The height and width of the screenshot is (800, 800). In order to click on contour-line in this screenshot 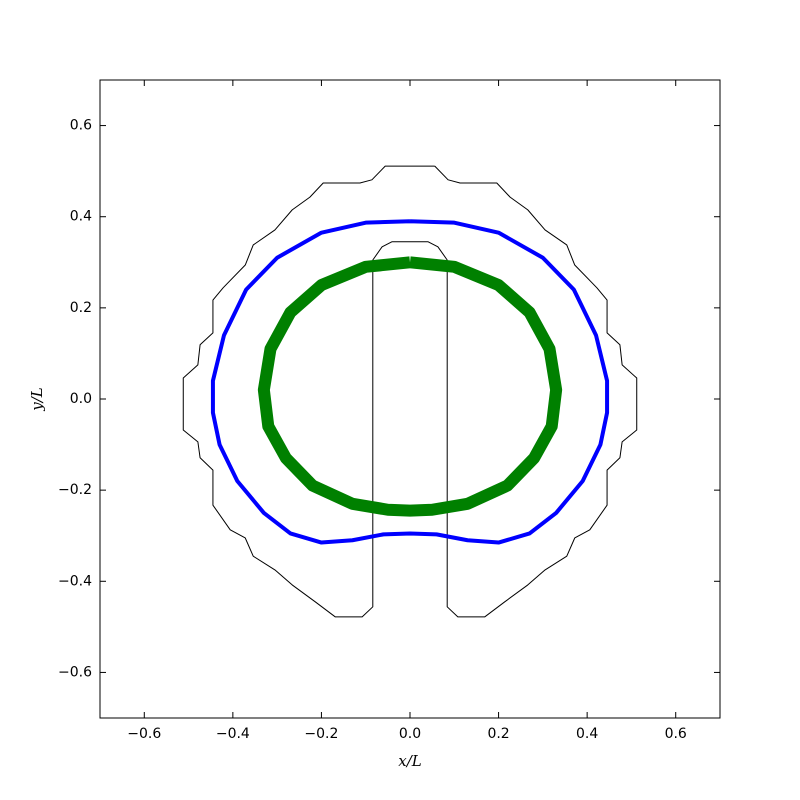, I will do `click(410, 386)`.